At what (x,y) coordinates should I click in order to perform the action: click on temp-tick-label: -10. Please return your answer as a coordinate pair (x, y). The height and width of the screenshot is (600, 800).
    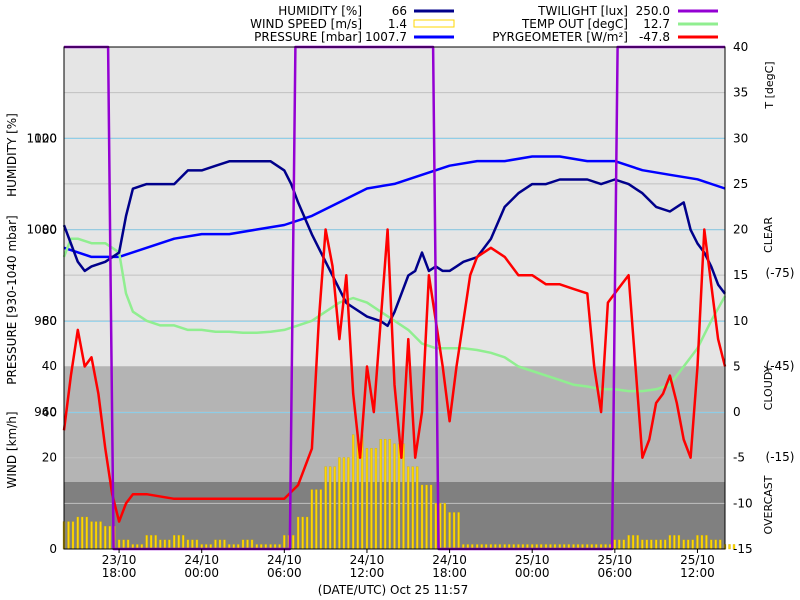
    Looking at the image, I should click on (743, 503).